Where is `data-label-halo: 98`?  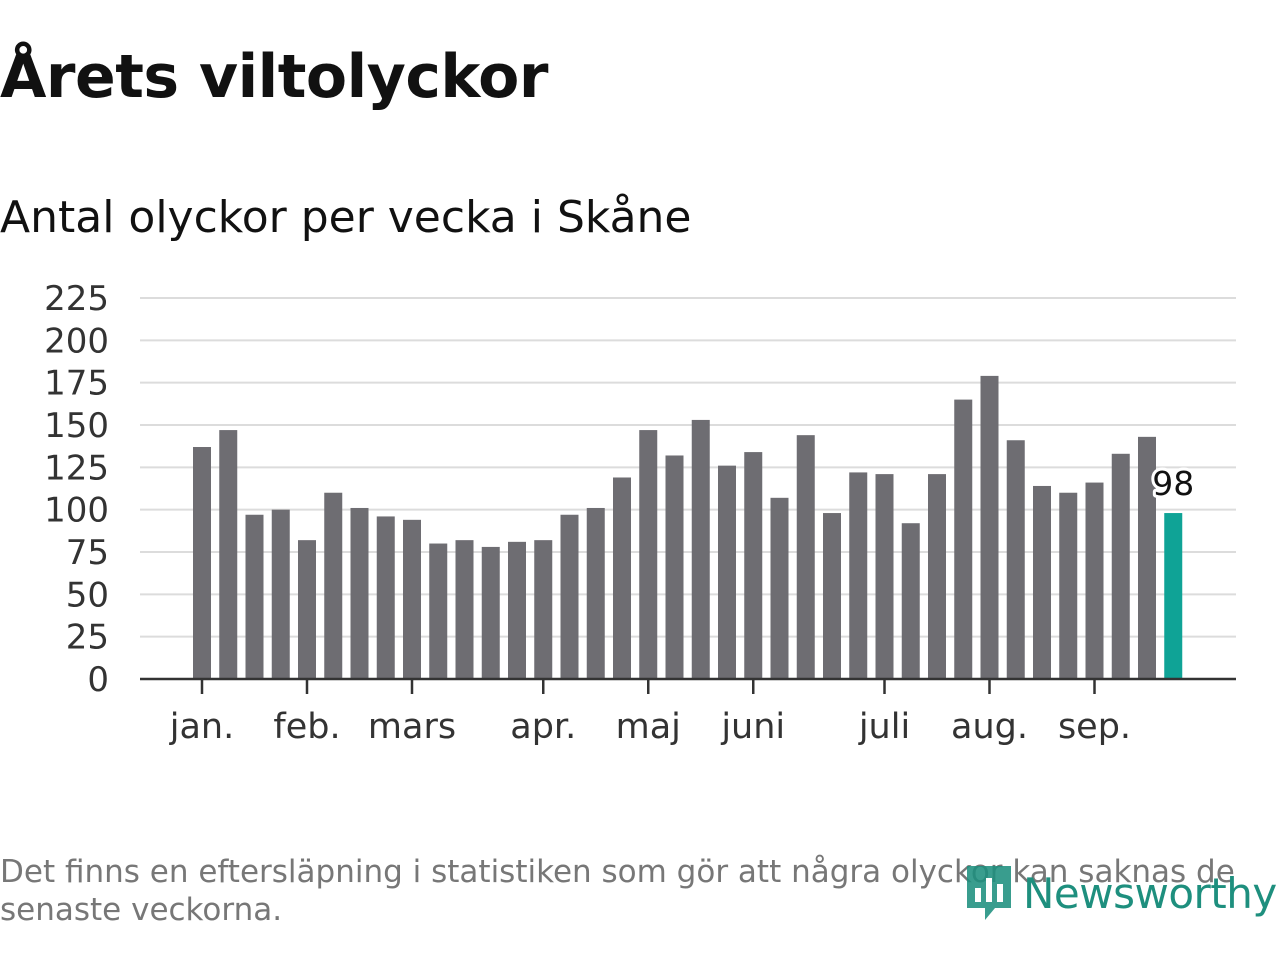
data-label-halo: 98 is located at coordinates (1173, 483).